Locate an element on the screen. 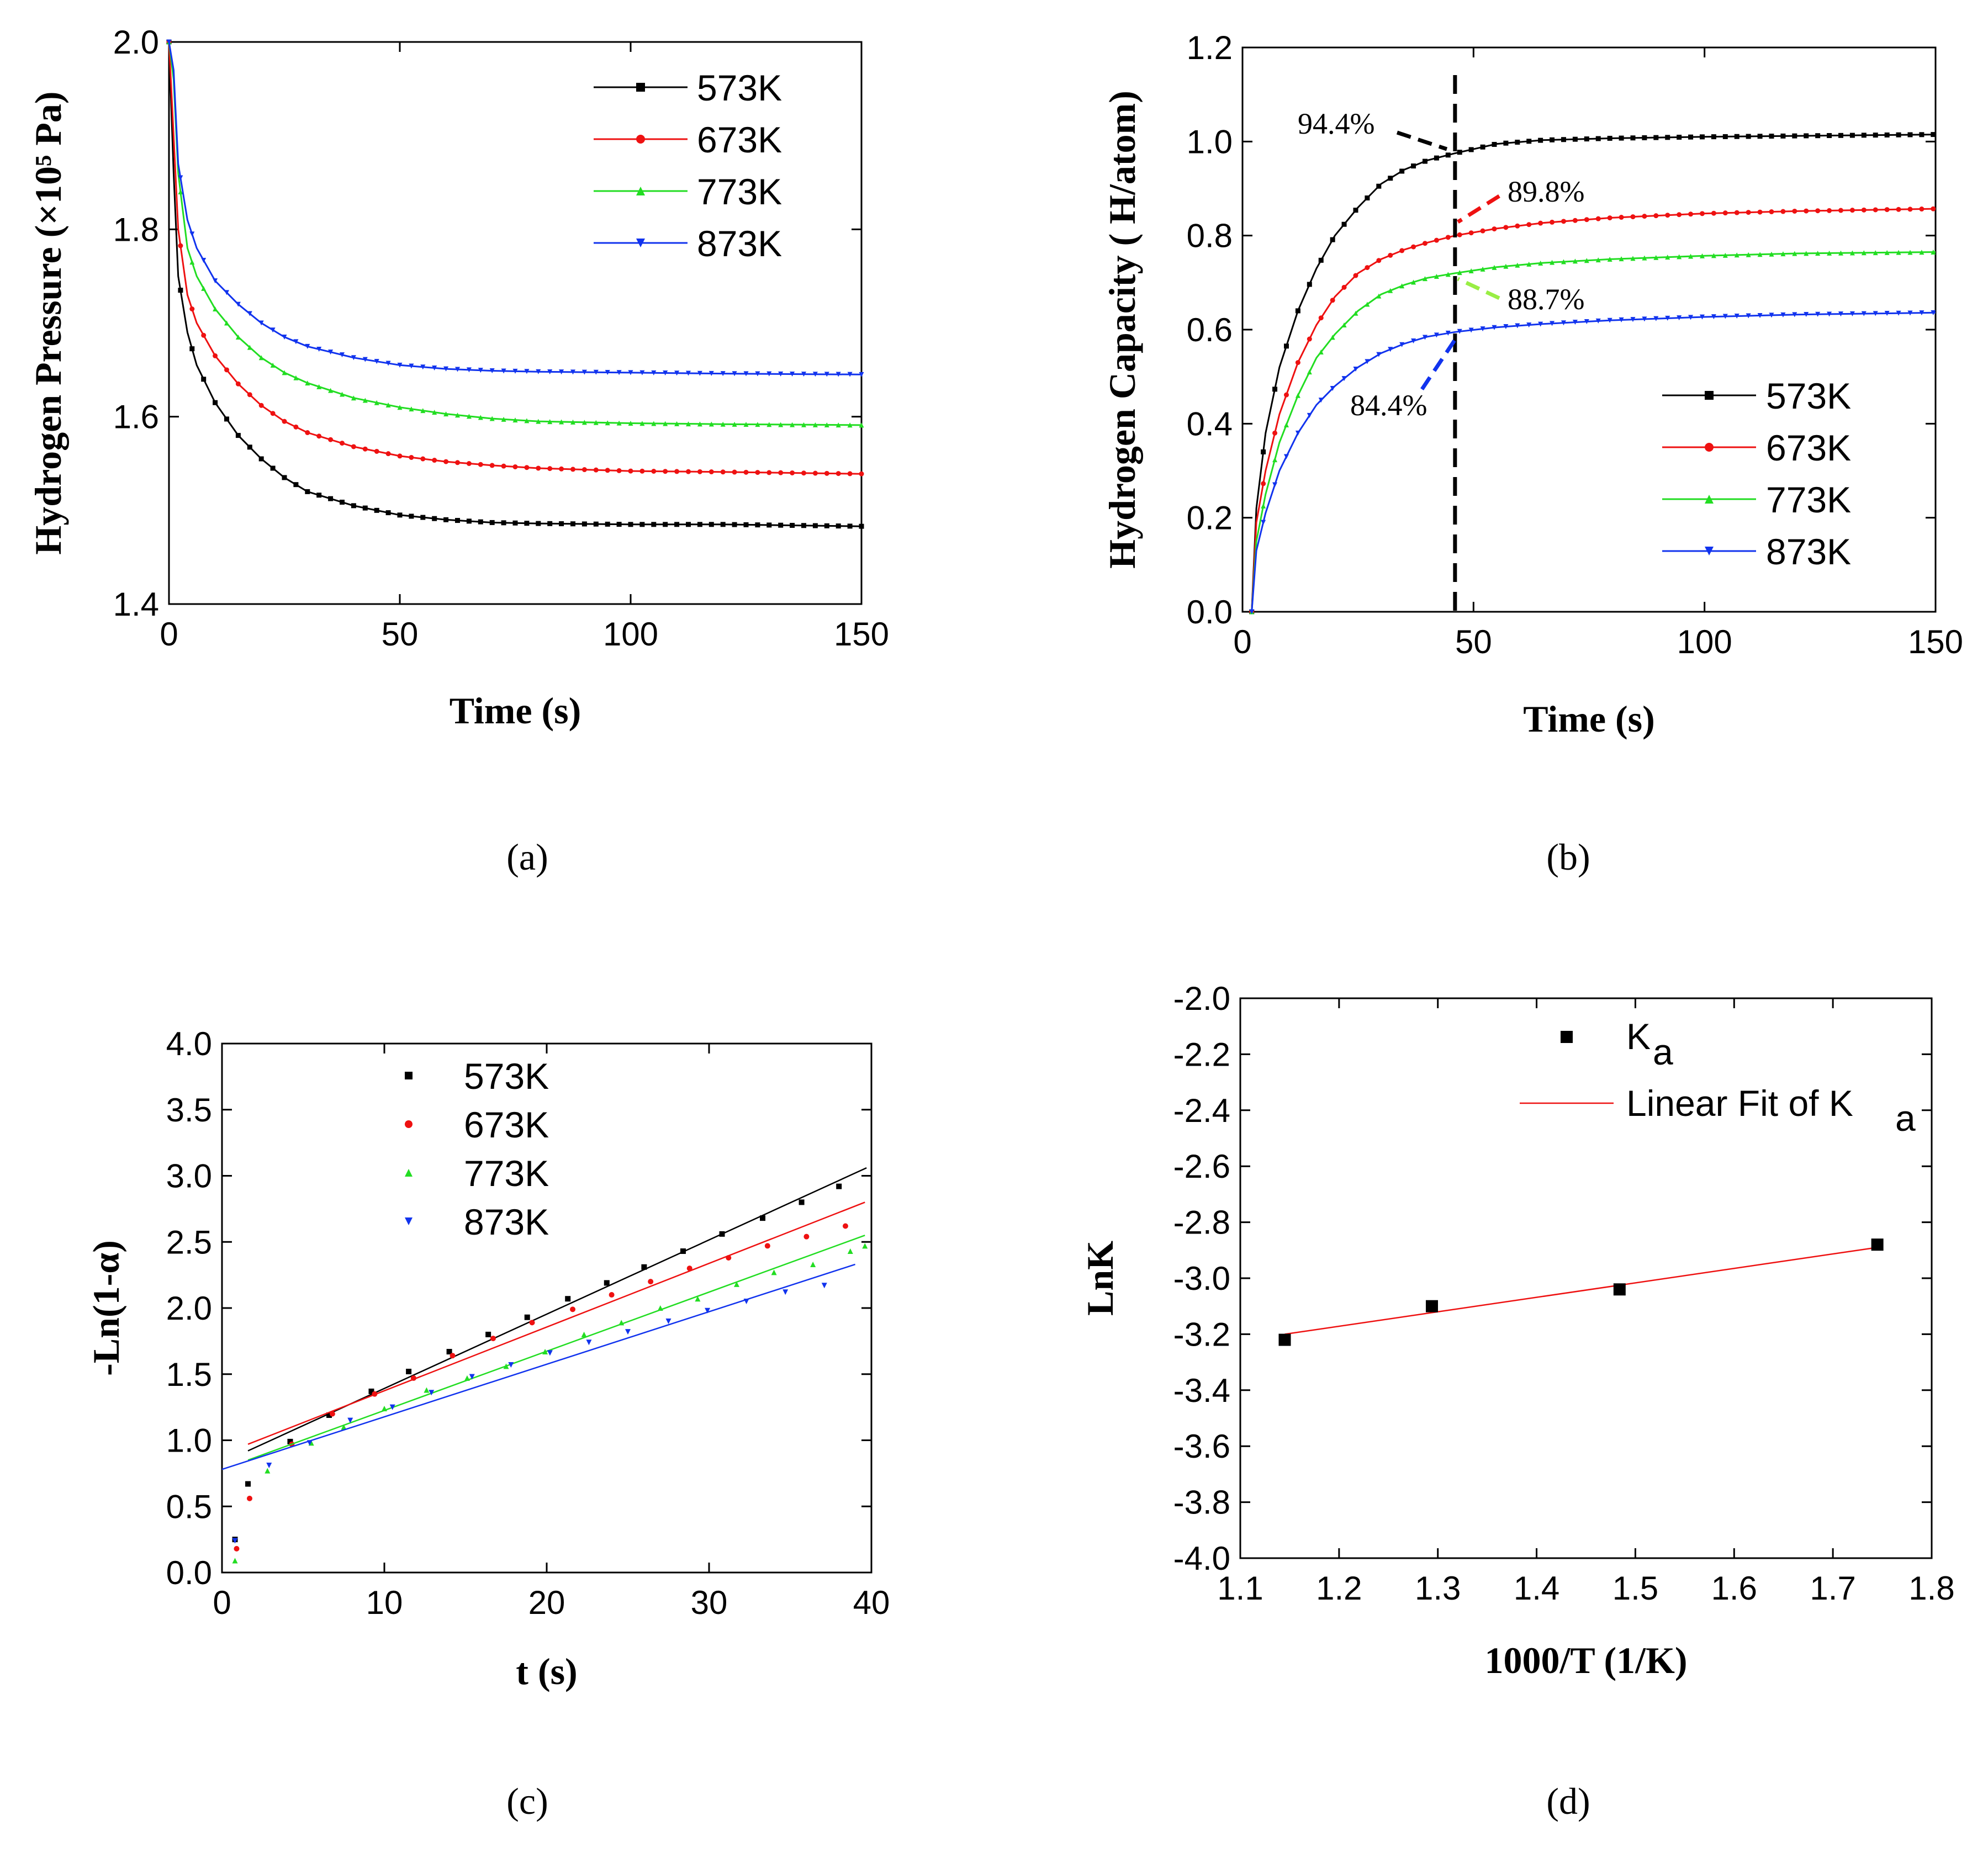 The height and width of the screenshot is (1853, 1988). series-line-573K is located at coordinates (515, 284).